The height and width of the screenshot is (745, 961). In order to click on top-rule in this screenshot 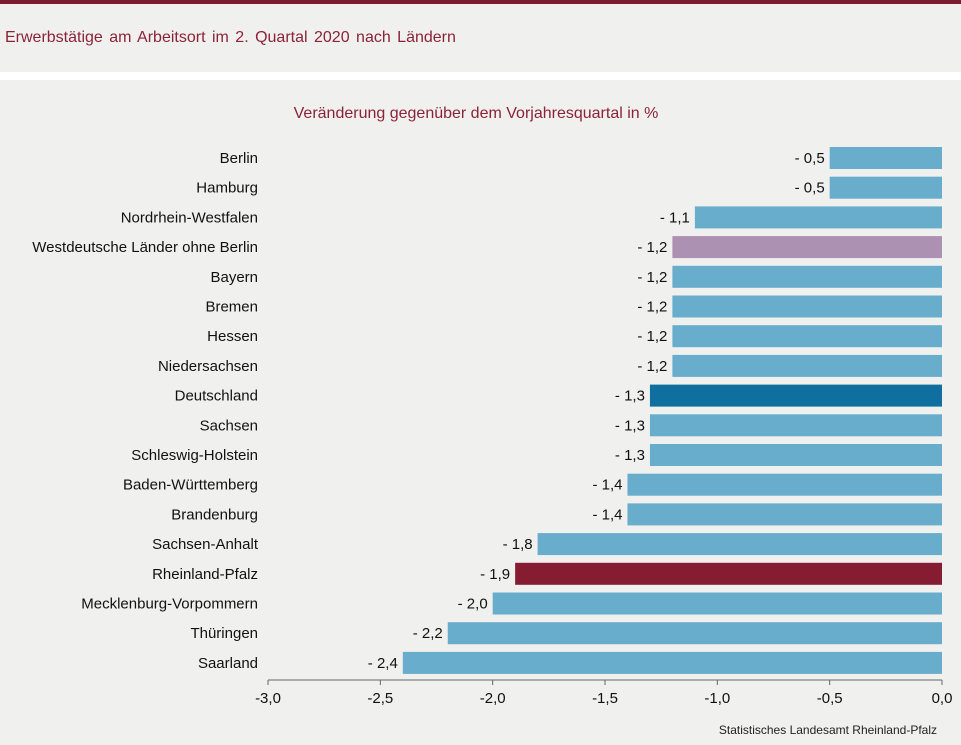, I will do `click(480, 2)`.